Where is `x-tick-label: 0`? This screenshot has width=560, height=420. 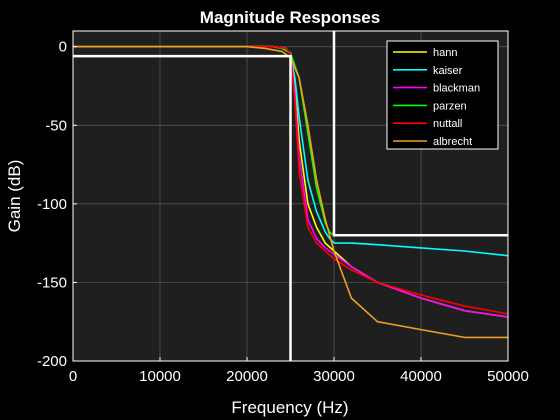 x-tick-label: 0 is located at coordinates (73, 376).